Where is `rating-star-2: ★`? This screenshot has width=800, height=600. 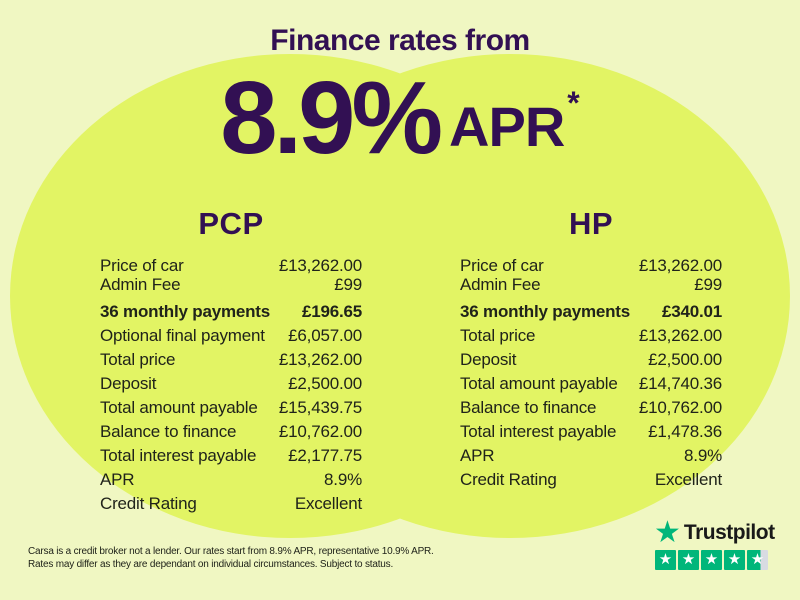 rating-star-2: ★ is located at coordinates (688, 560).